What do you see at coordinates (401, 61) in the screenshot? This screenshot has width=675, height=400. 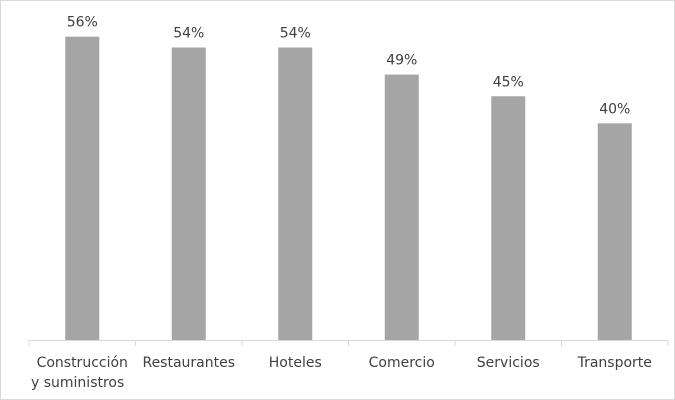 I see `data-label: 49%` at bounding box center [401, 61].